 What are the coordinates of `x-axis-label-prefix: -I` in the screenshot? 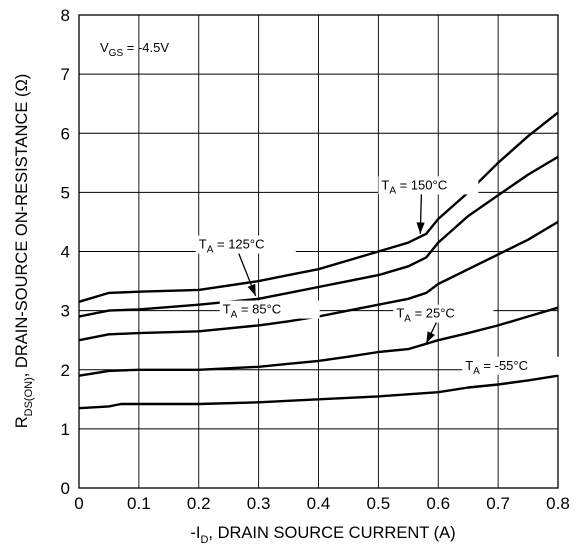 It's located at (195, 533).